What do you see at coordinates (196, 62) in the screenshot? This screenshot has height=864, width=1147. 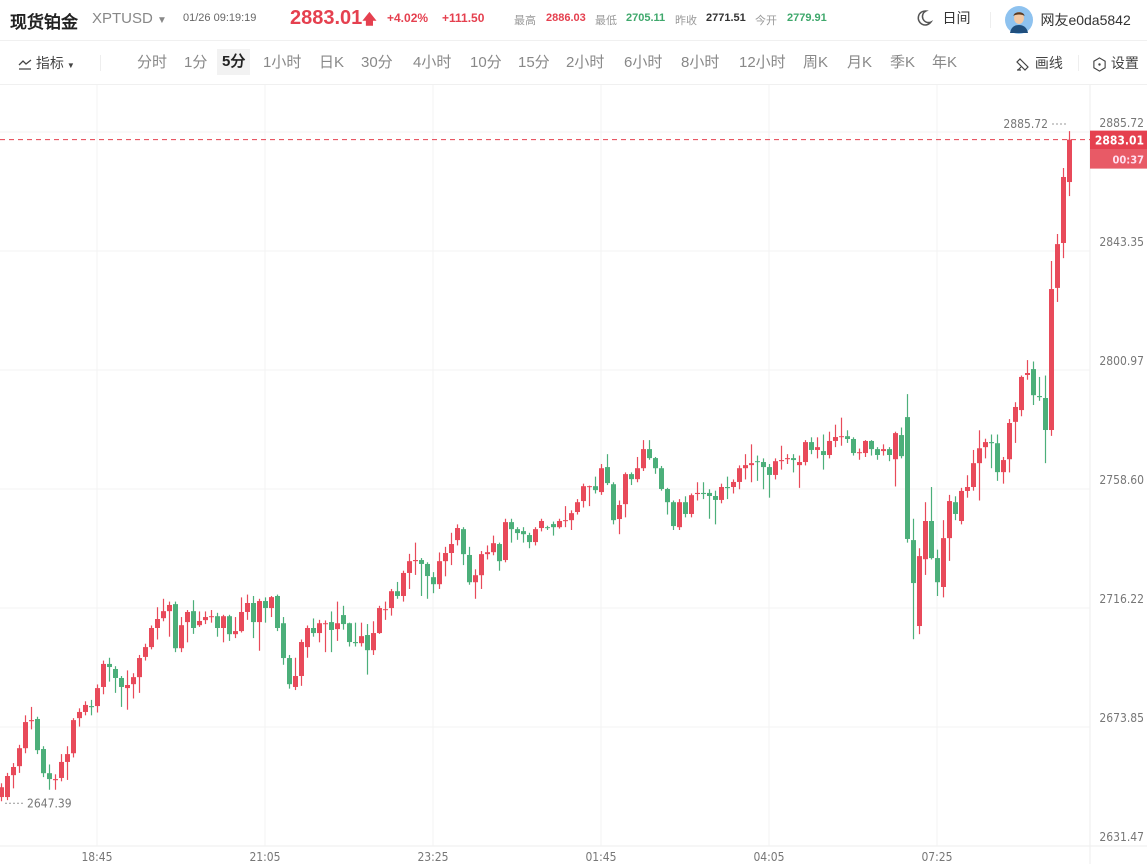 I see `interval-tab: 1分` at bounding box center [196, 62].